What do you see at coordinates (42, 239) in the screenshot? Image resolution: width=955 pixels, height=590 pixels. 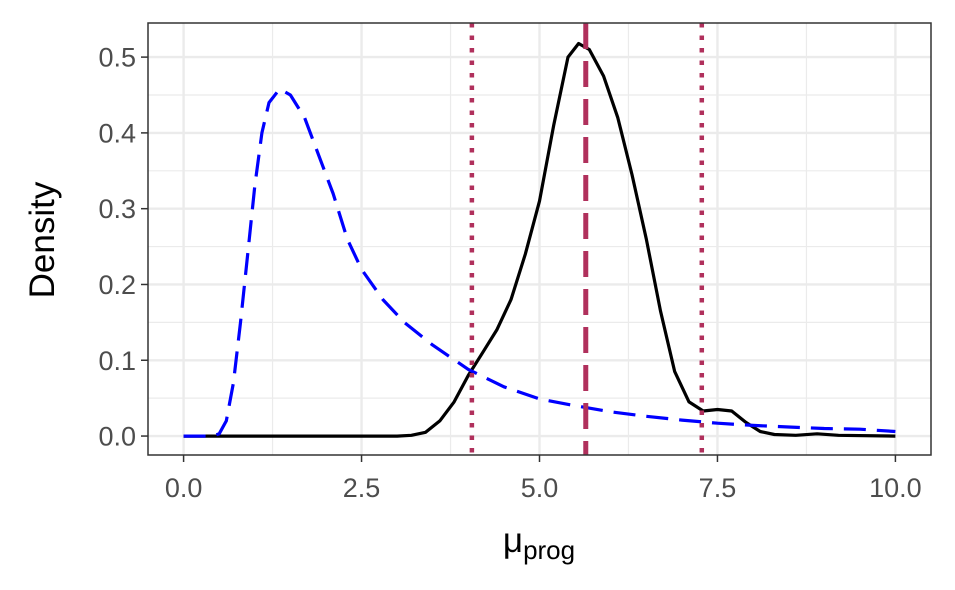 I see `y-axis-title: Density` at bounding box center [42, 239].